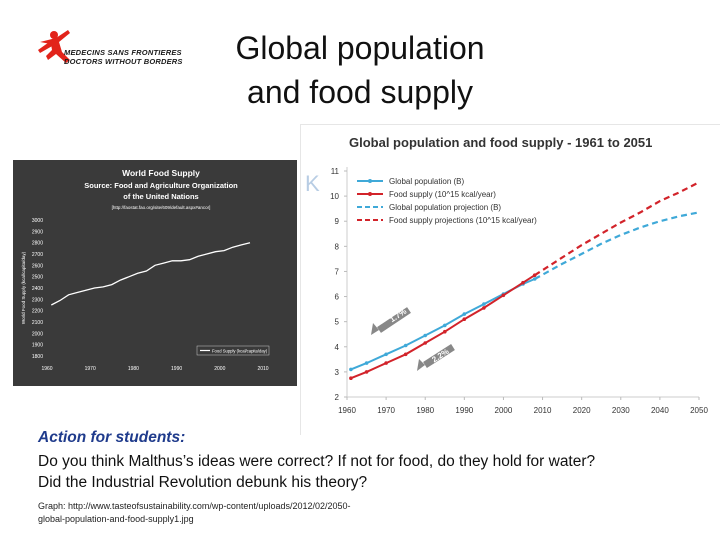 This screenshot has height=540, width=720. I want to click on title-line-1: Global population, so click(360, 48).